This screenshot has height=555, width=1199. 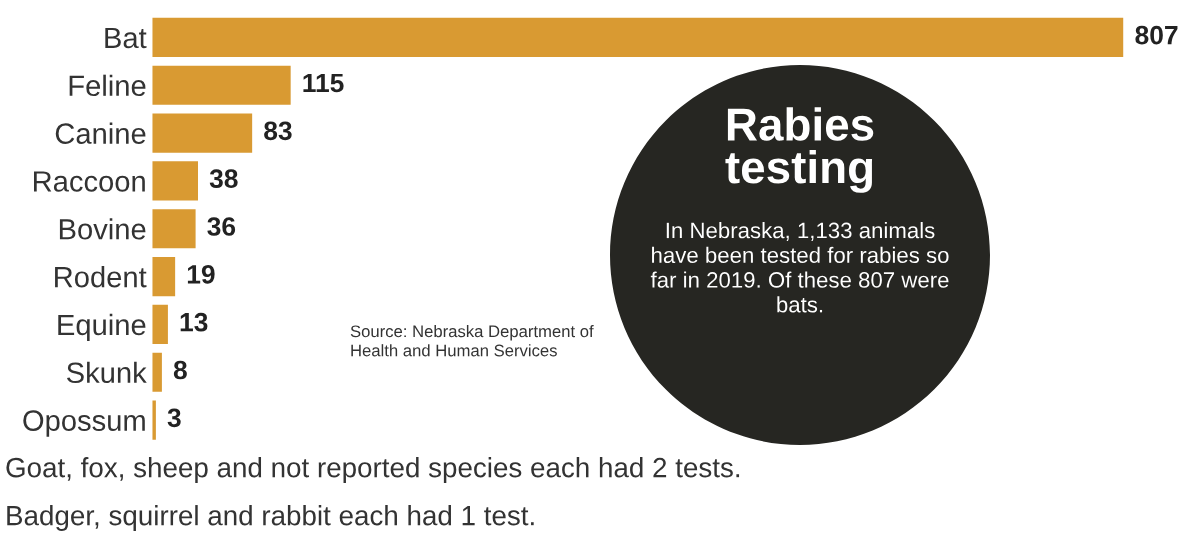 I want to click on data-label: 3, so click(x=174, y=418).